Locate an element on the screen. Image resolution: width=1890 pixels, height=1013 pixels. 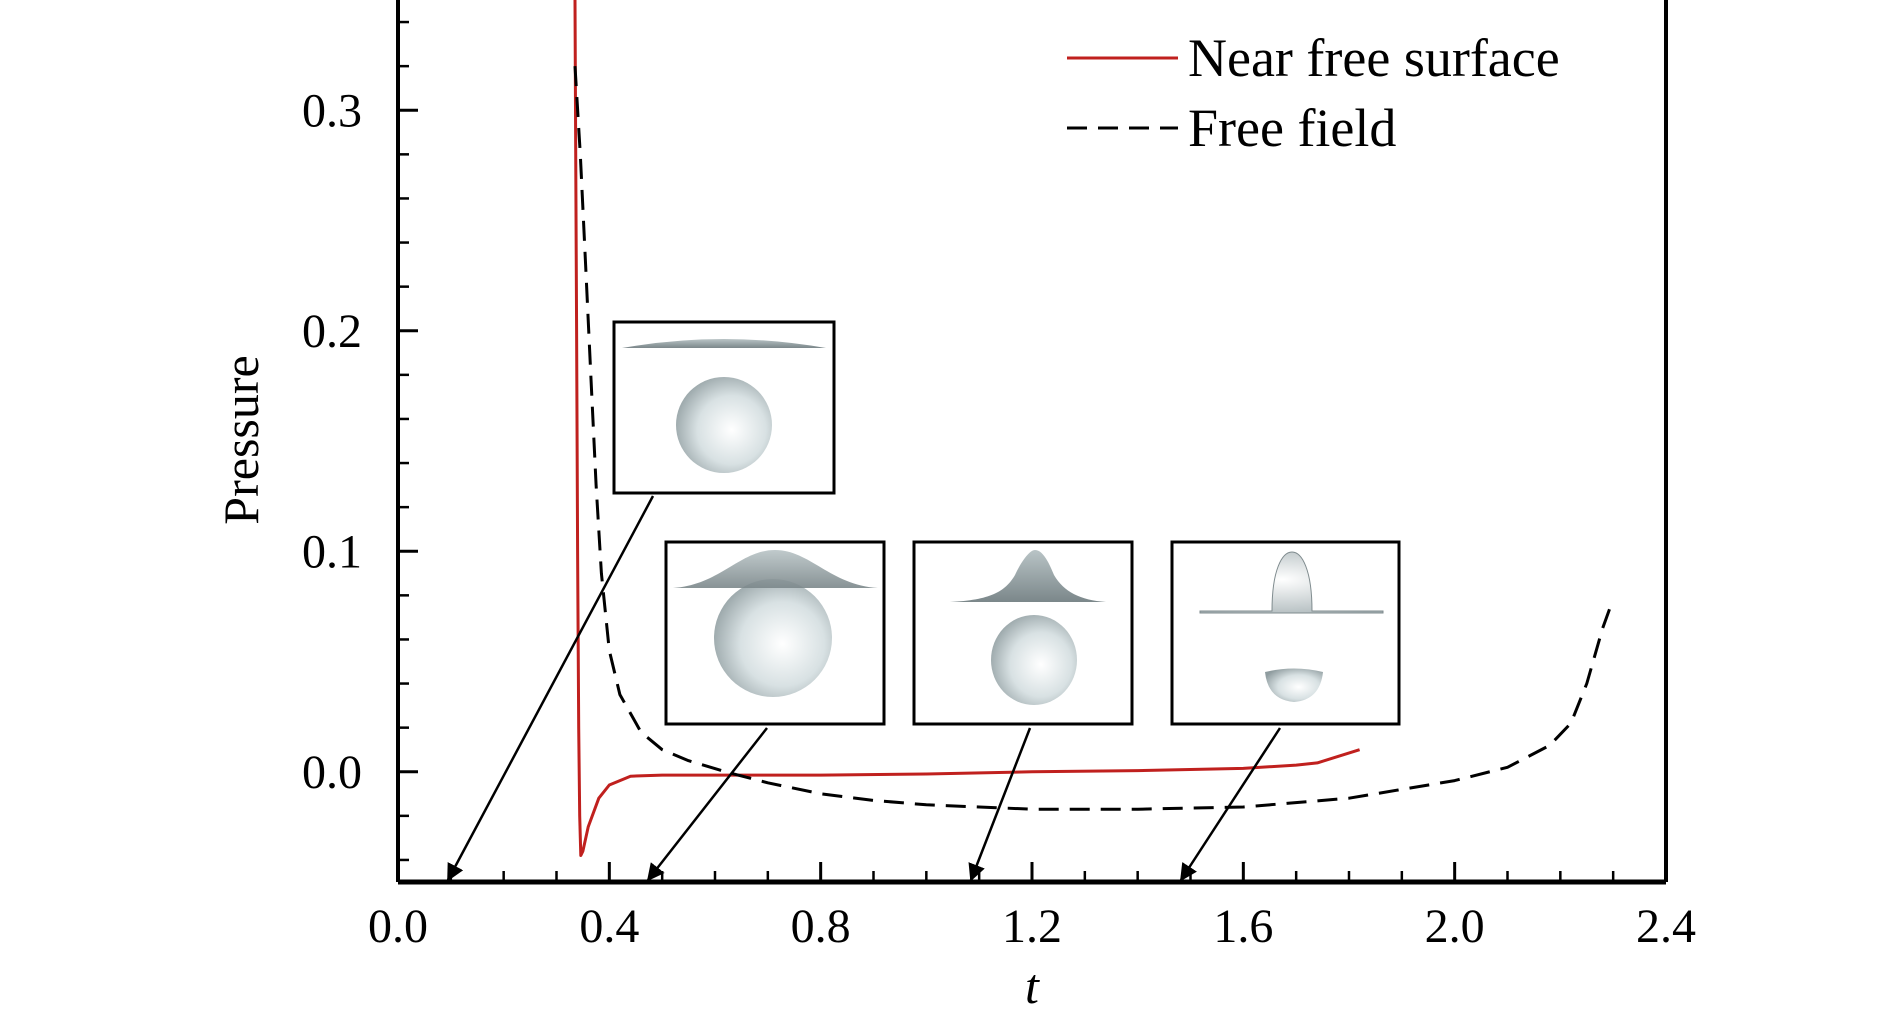
legend-label-free-field: Free field is located at coordinates (1292, 128).